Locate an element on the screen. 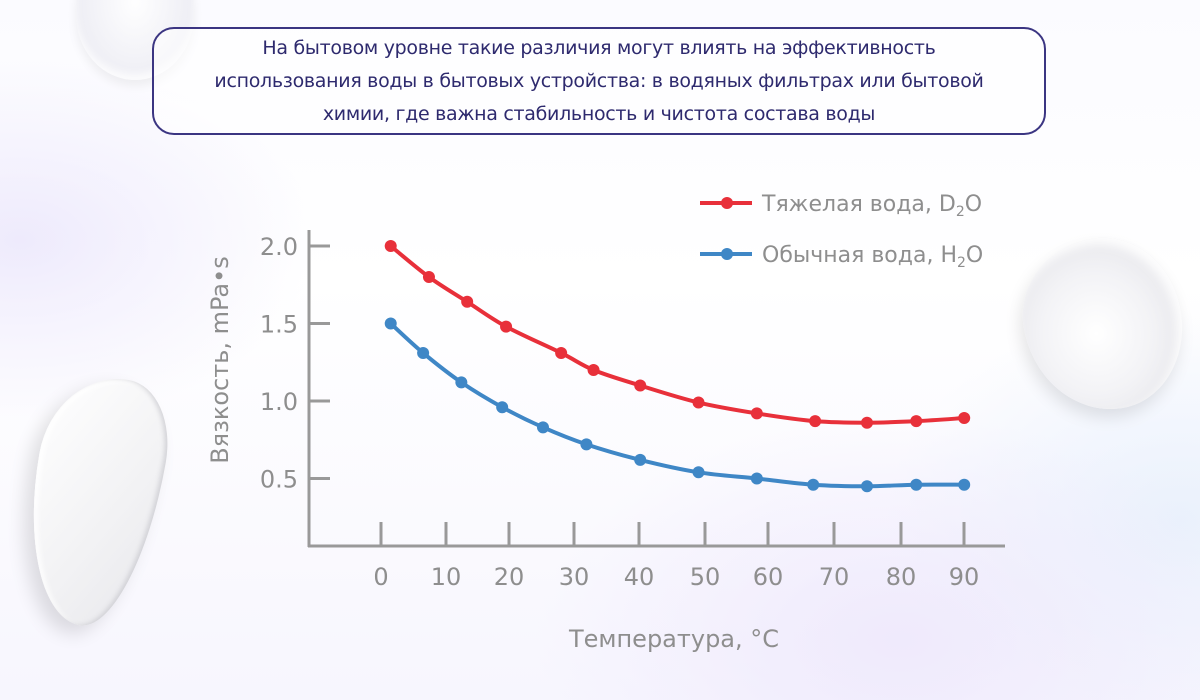  legend-label: Обычная вода, H2O is located at coordinates (872, 257).